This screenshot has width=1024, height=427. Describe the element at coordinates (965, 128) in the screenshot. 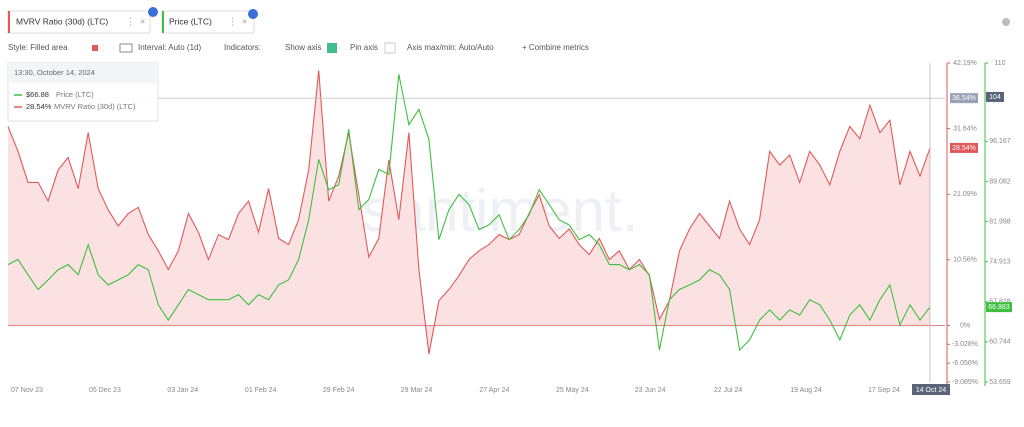

I see `y-tick-label: 31.64%` at that location.